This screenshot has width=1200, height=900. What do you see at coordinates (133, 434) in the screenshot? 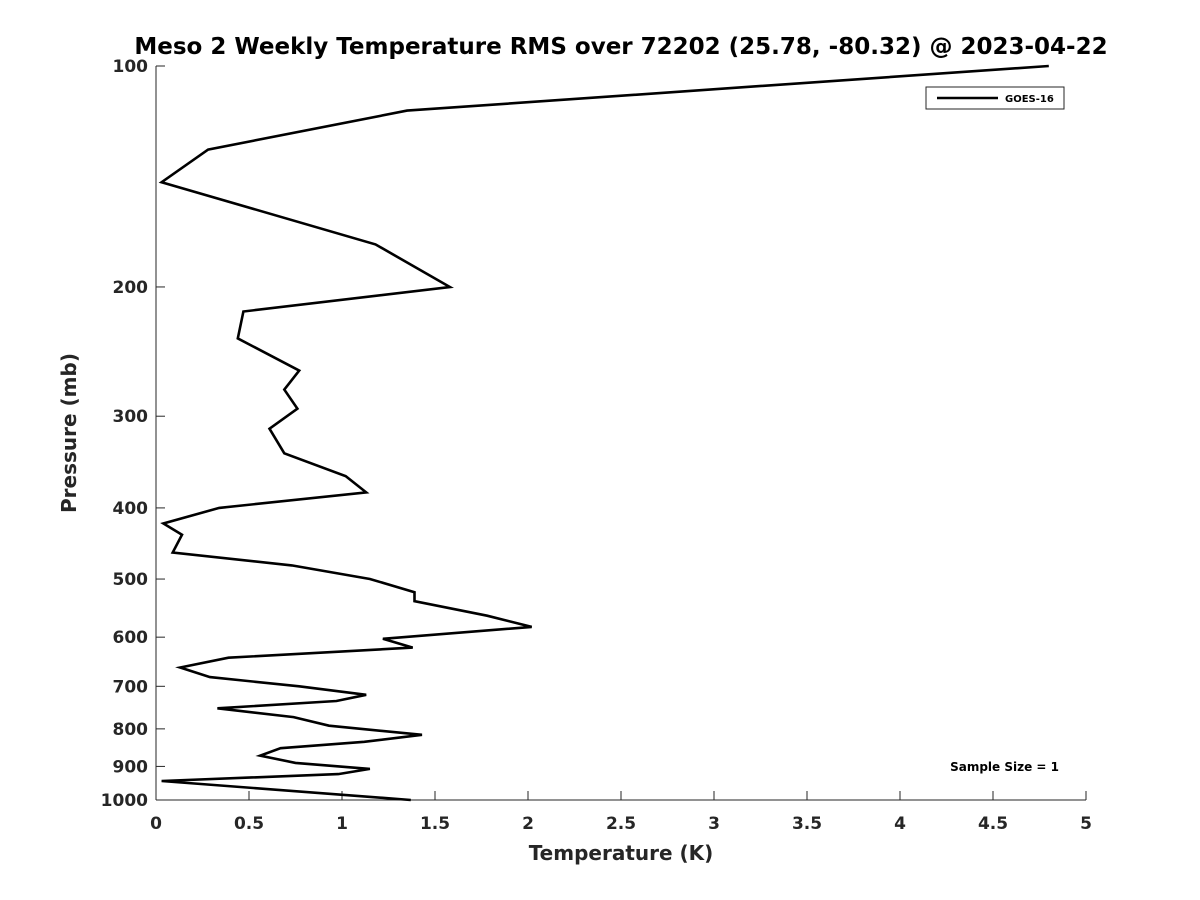
I see `y-ticks: 100 200 300 400 500 600 700 800 900 1000` at bounding box center [133, 434].